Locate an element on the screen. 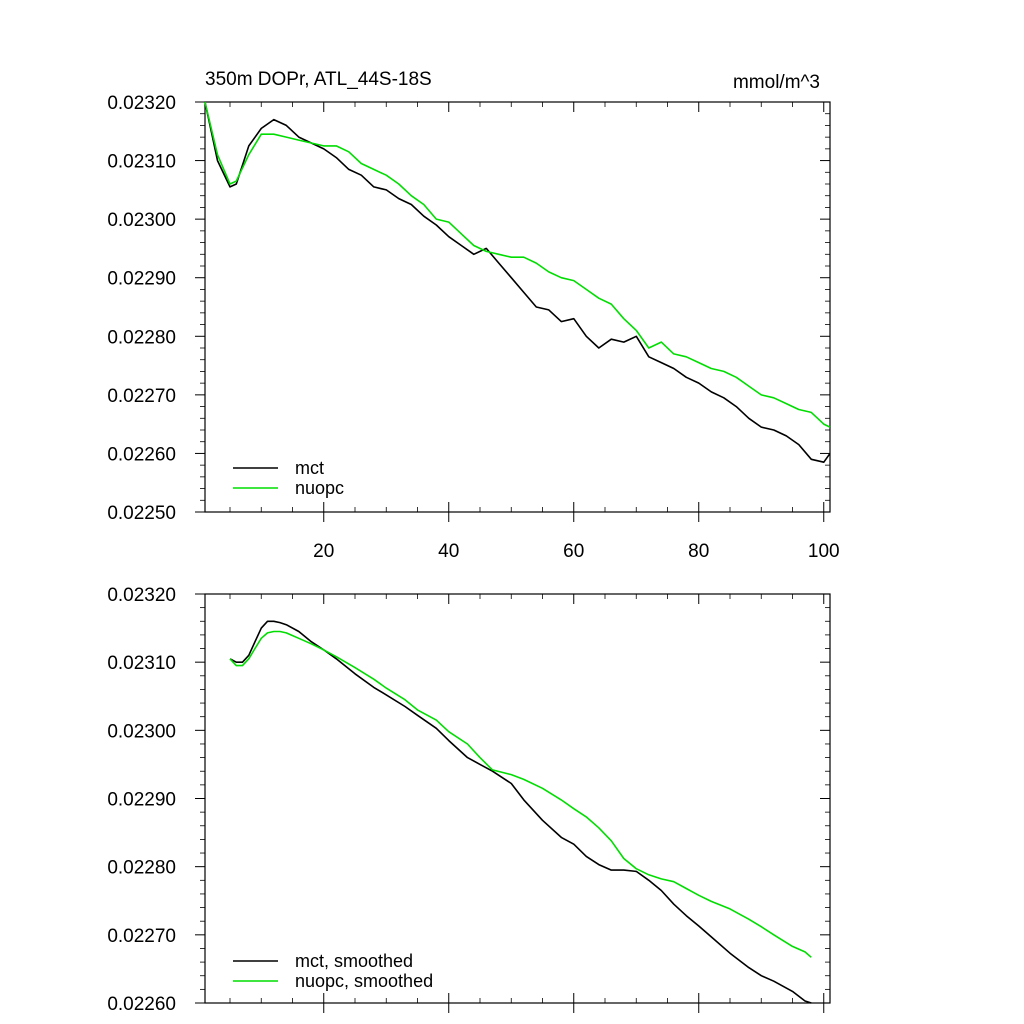  y-tick-label: 0.02250 is located at coordinates (141, 513).